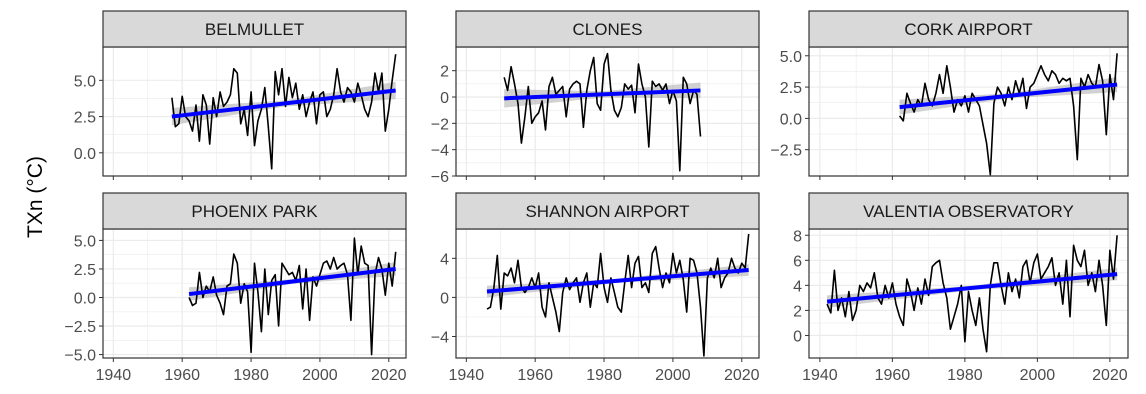  I want to click on facet-title: PHOENIX PARK, so click(254, 211).